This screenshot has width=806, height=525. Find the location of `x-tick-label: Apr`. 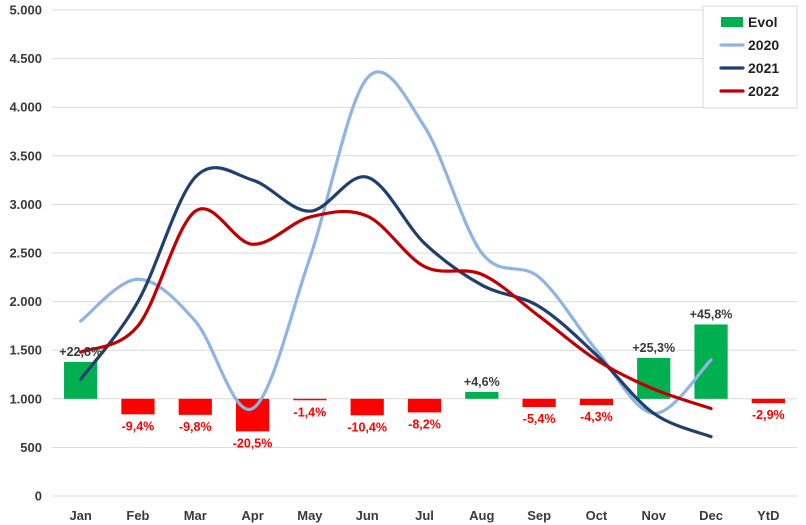

x-tick-label: Apr is located at coordinates (252, 515).